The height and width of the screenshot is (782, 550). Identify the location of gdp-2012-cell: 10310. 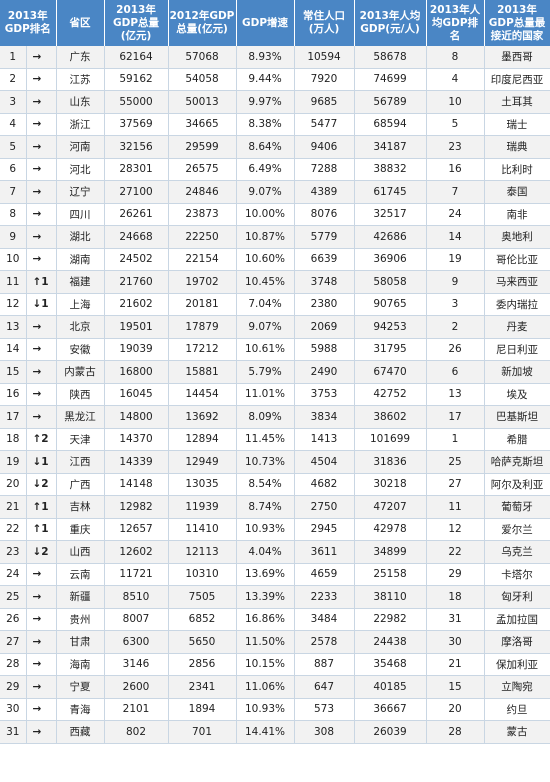
(202, 574).